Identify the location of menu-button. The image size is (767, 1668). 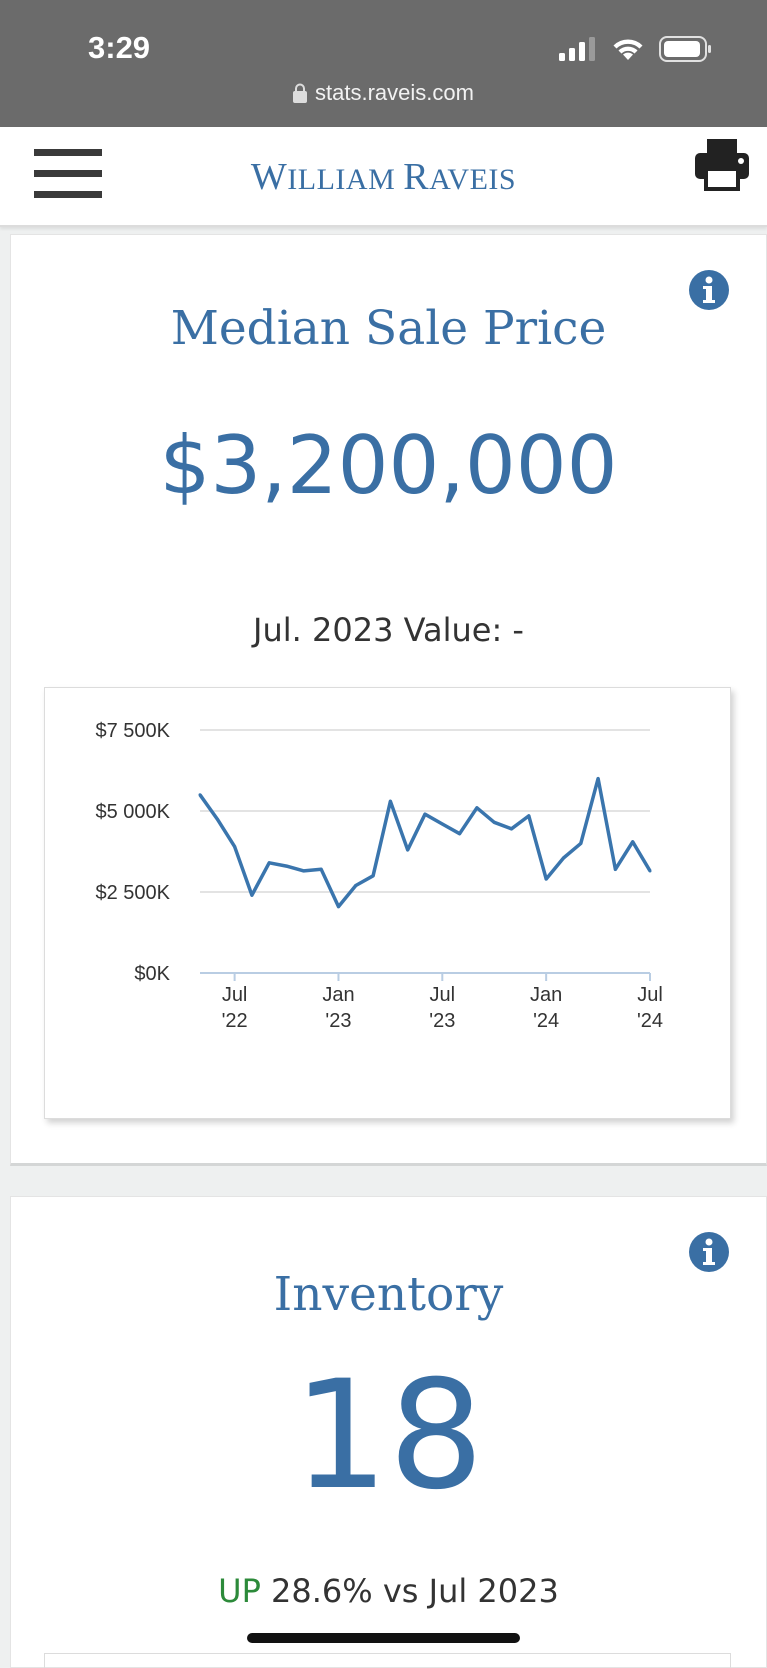
(68, 175).